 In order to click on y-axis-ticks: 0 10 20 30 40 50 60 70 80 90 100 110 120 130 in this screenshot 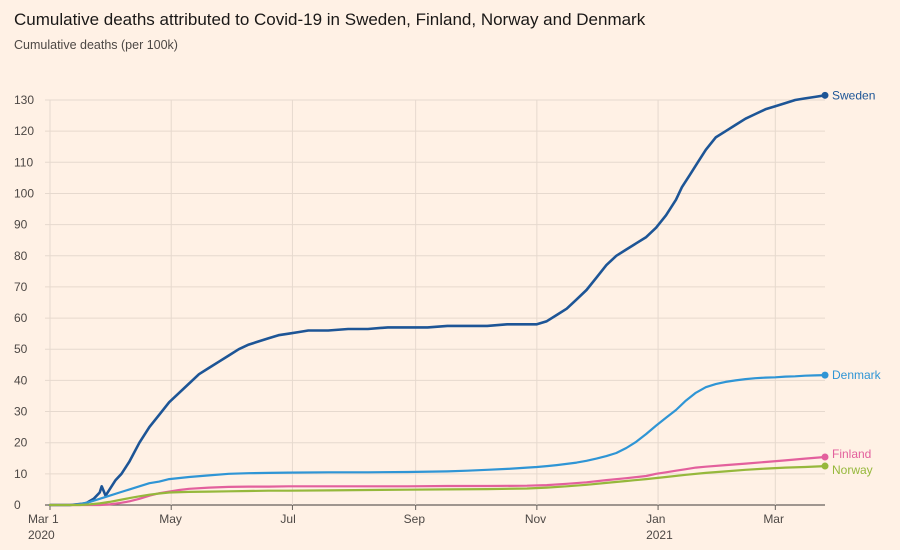, I will do `click(24, 302)`.